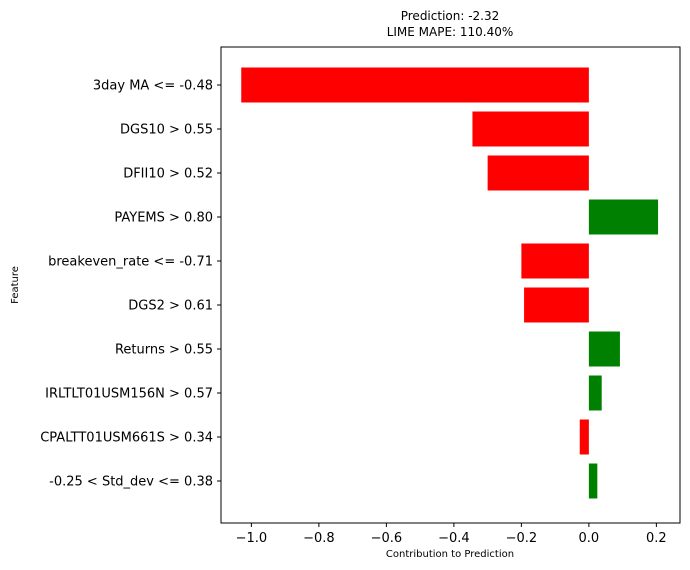  I want to click on category-label: DFII10 > 0.52, so click(168, 174).